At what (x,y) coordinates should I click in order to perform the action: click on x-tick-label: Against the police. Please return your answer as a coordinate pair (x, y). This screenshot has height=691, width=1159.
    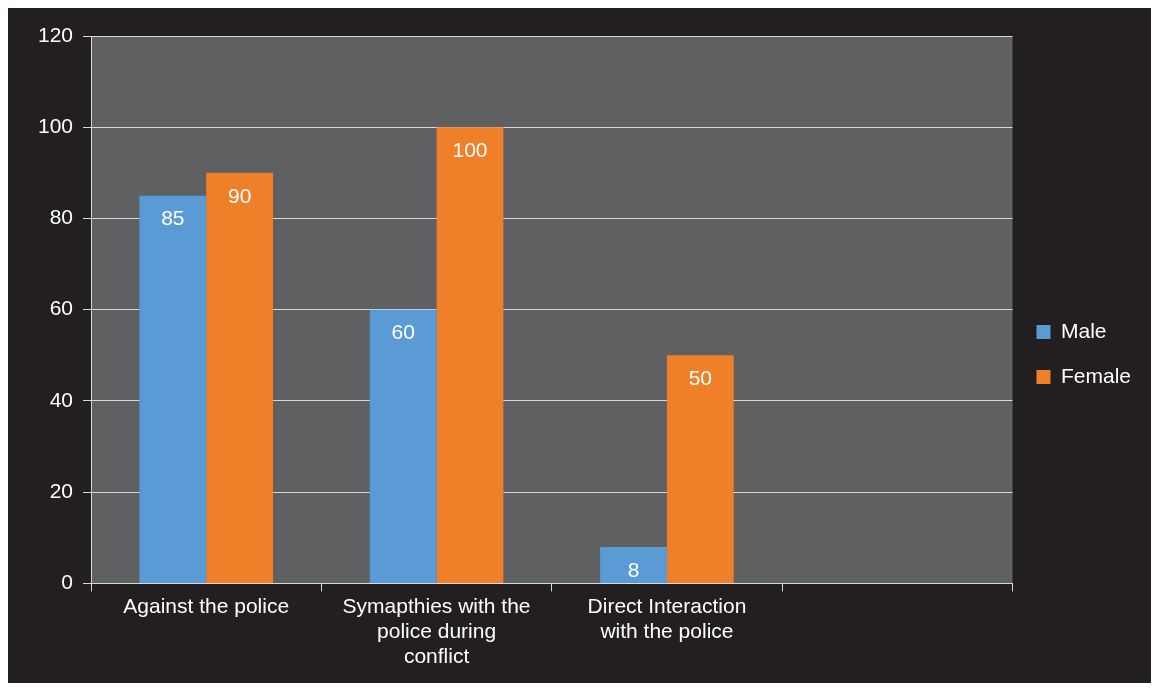
    Looking at the image, I should click on (206, 605).